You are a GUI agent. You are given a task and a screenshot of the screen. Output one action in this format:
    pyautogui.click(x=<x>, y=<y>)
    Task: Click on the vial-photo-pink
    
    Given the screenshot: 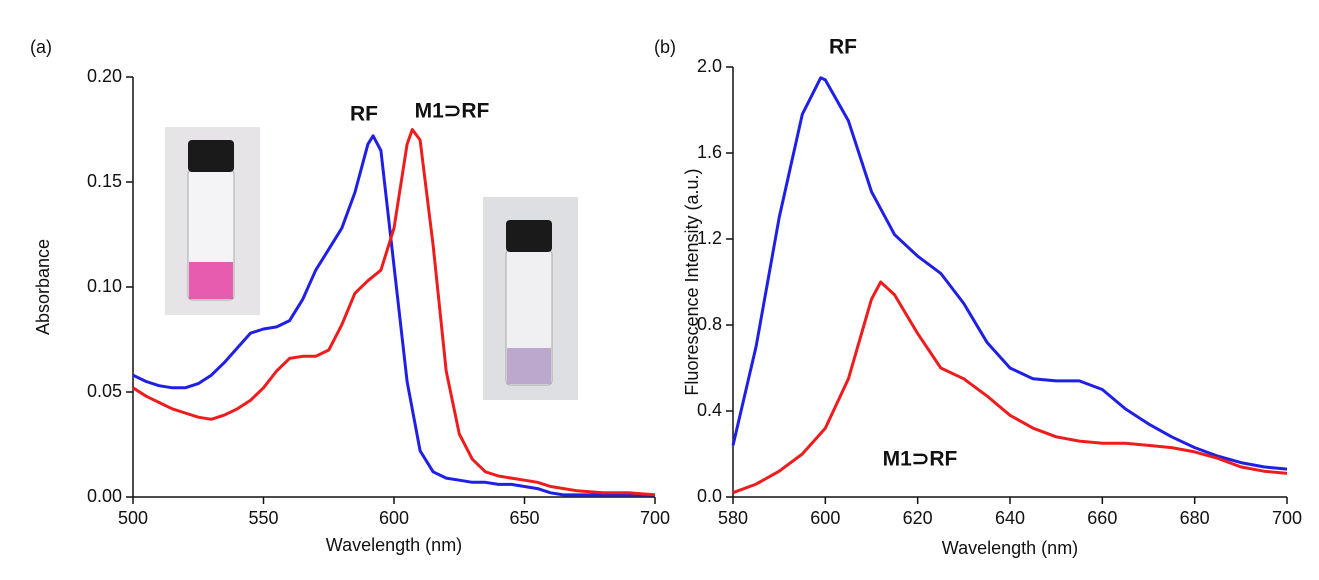 What is the action you would take?
    pyautogui.click(x=212, y=221)
    